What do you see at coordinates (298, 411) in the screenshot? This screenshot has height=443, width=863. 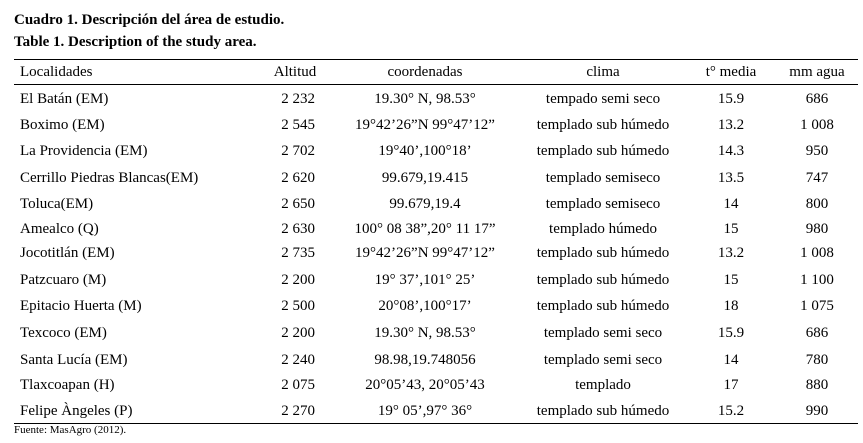 I see `cell: 2 270` at bounding box center [298, 411].